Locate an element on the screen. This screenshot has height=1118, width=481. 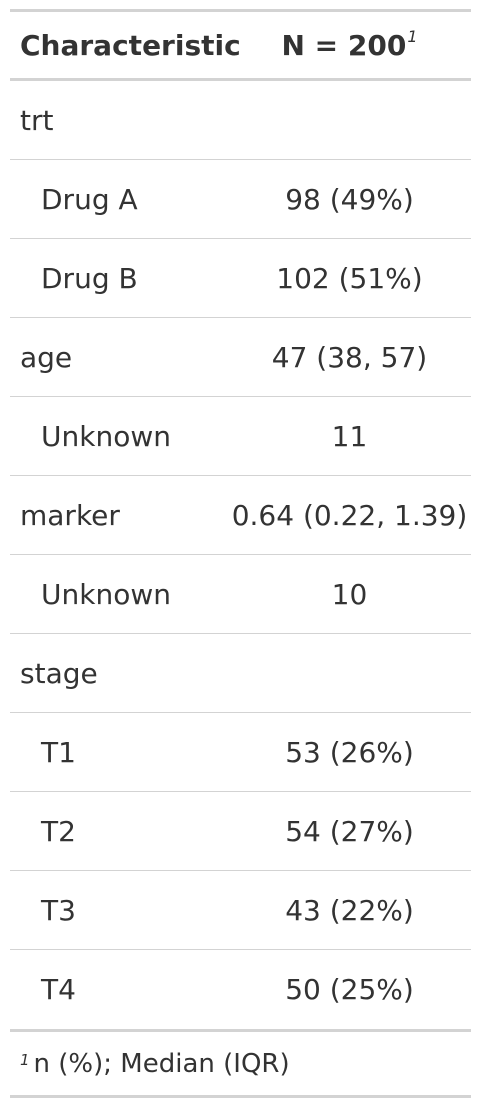
table-row: T3 43 (22%) is located at coordinates (240, 910).